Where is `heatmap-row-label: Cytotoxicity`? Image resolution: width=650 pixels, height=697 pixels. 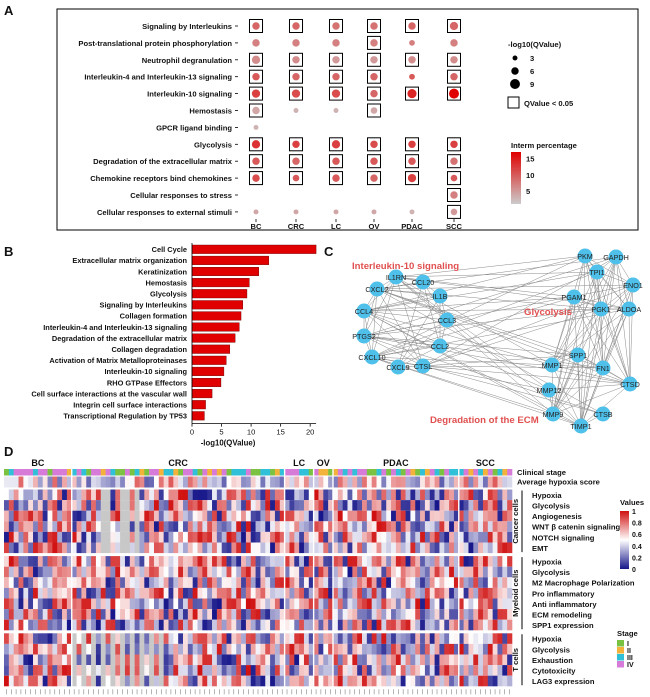 heatmap-row-label: Cytotoxicity is located at coordinates (554, 671).